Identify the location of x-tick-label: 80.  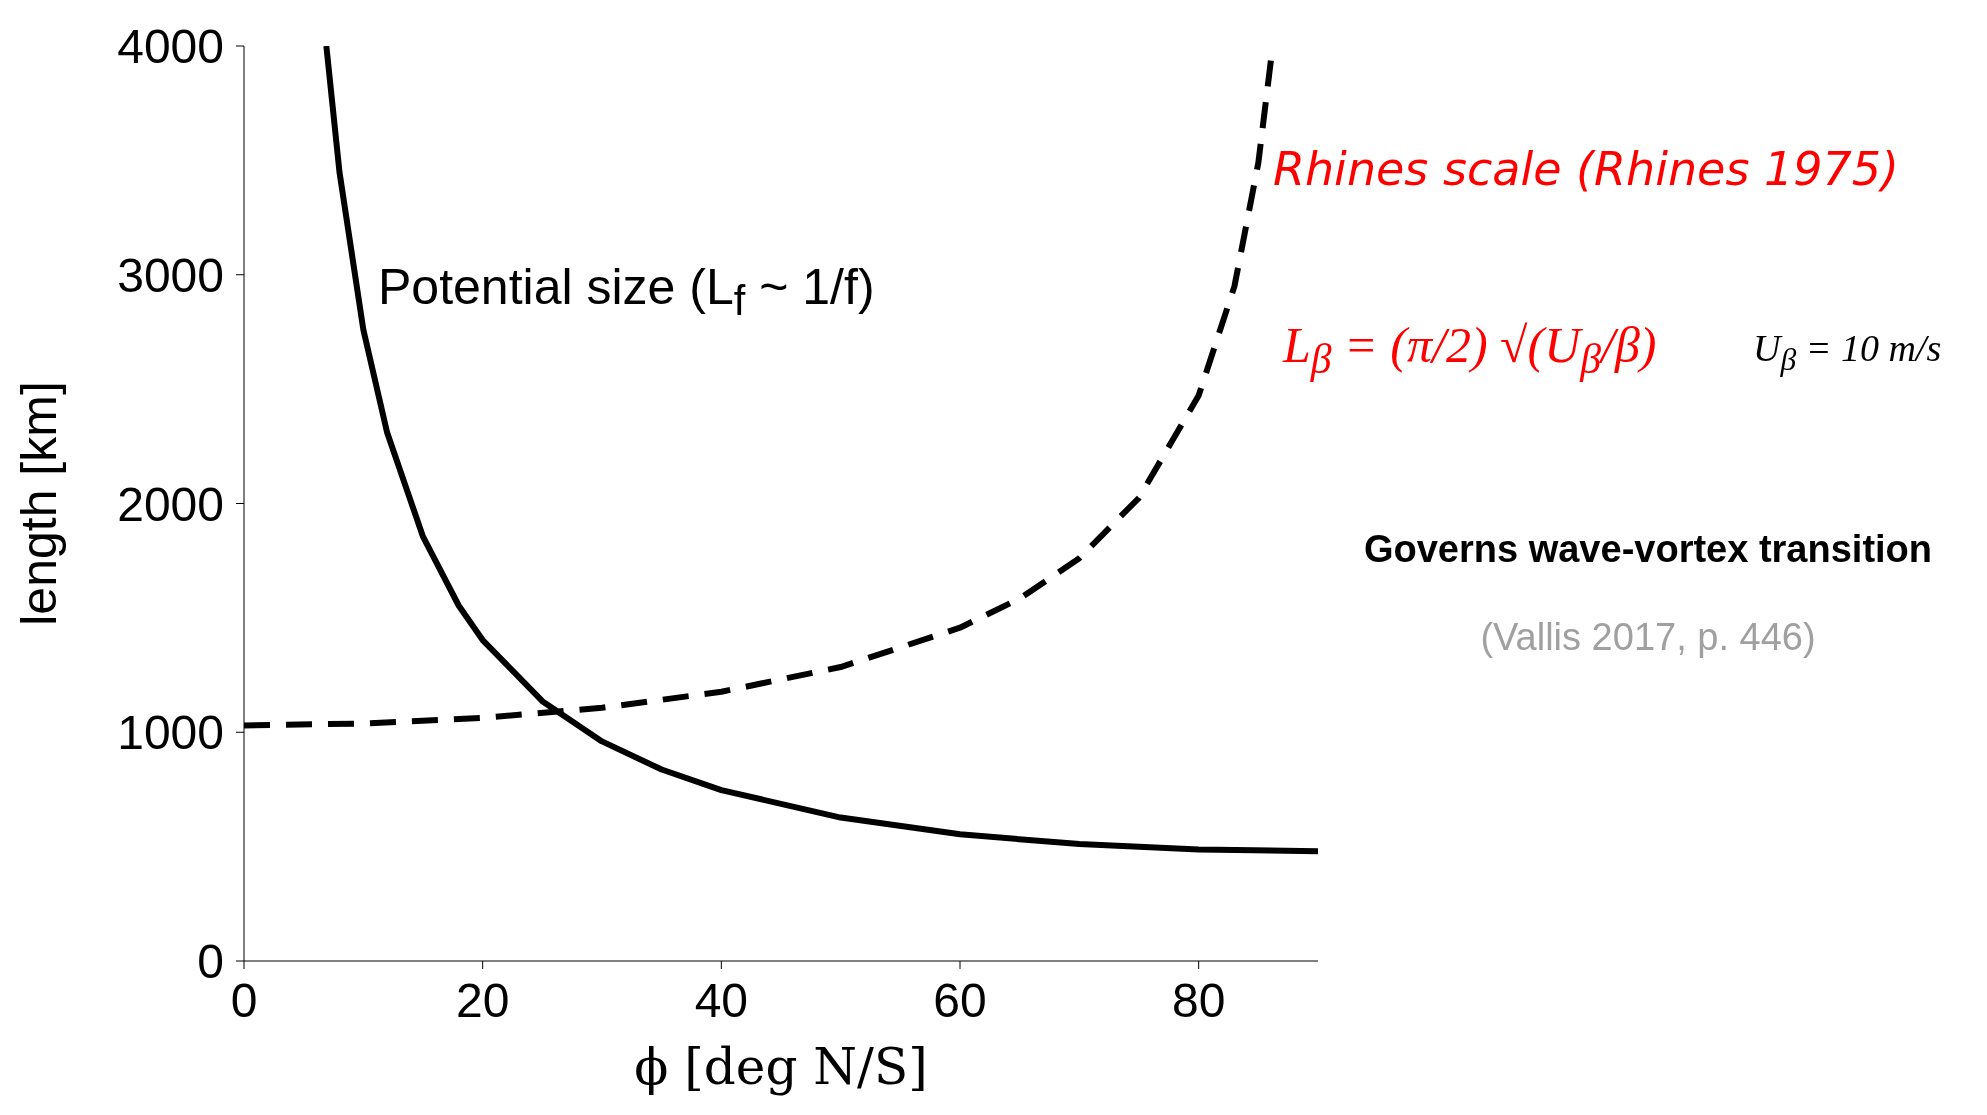
(1198, 1001).